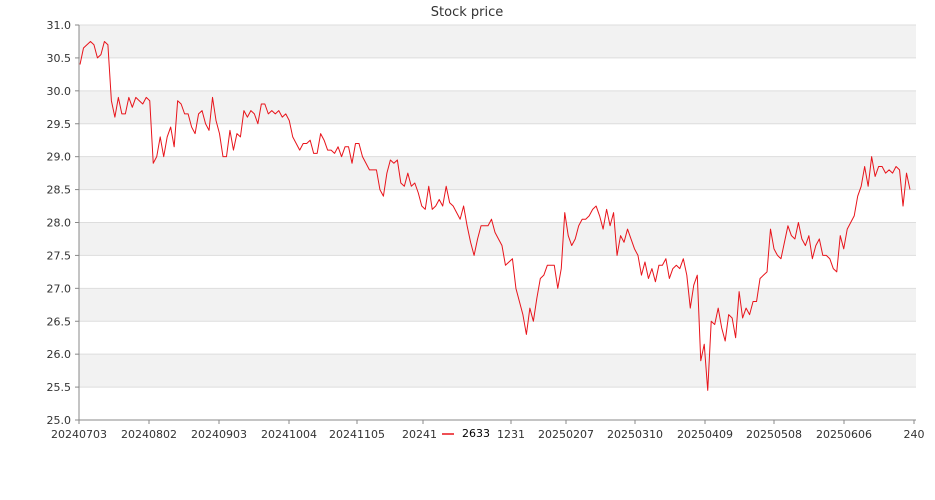  Describe the element at coordinates (357, 434) in the screenshot. I see `x-tick-label: 20241105` at that location.